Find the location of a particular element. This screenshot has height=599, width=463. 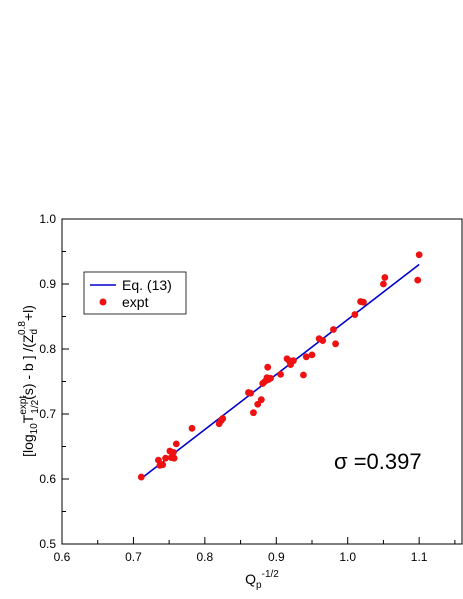

legend: Eq. (13) expt is located at coordinates (135, 293).